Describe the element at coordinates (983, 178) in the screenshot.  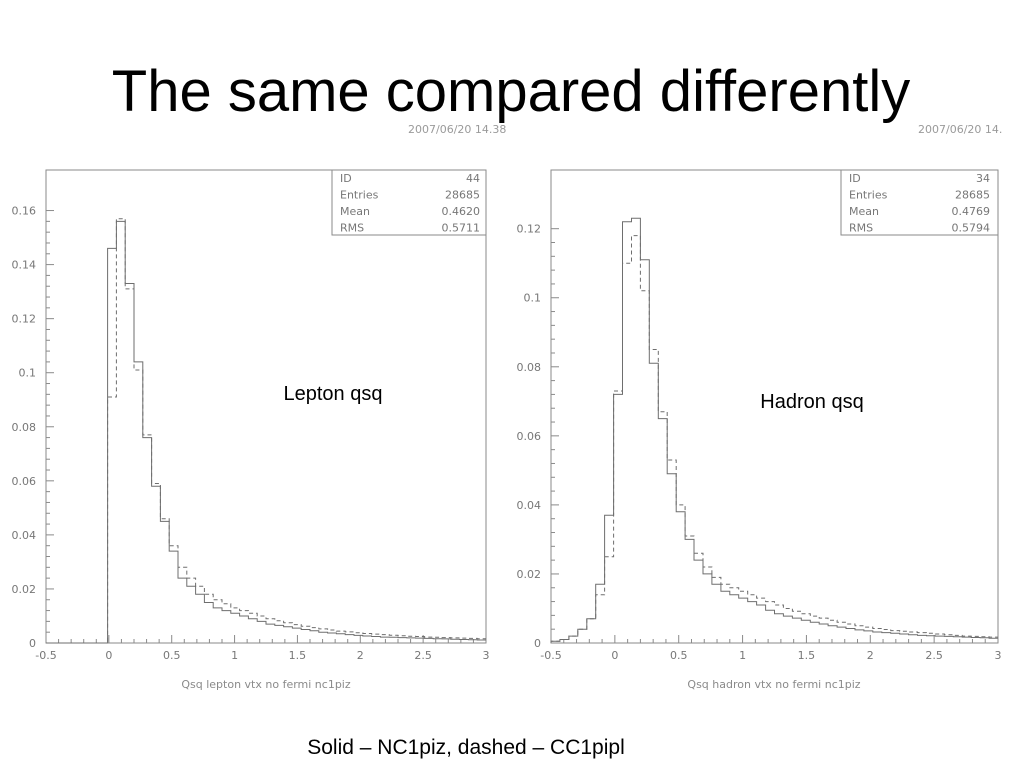
I see `stats-value: 34` at that location.